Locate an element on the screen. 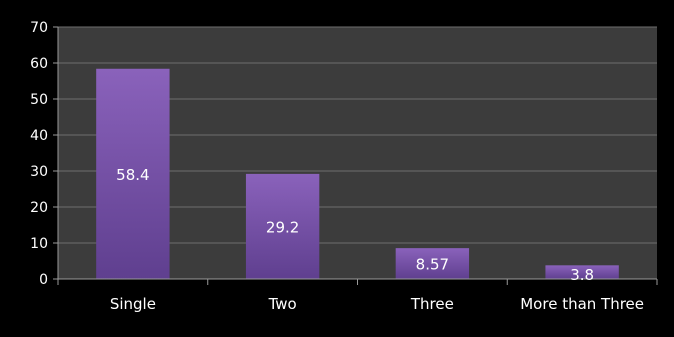  y-tick-label: 0 is located at coordinates (43, 280).